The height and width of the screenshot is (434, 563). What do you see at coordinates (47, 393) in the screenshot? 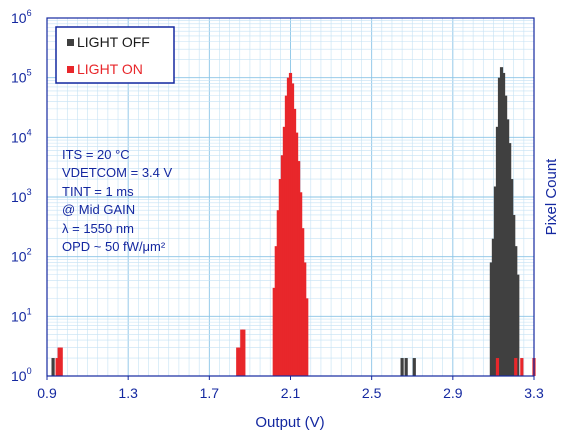
I see `x-tick-label: 0.9` at bounding box center [47, 393].